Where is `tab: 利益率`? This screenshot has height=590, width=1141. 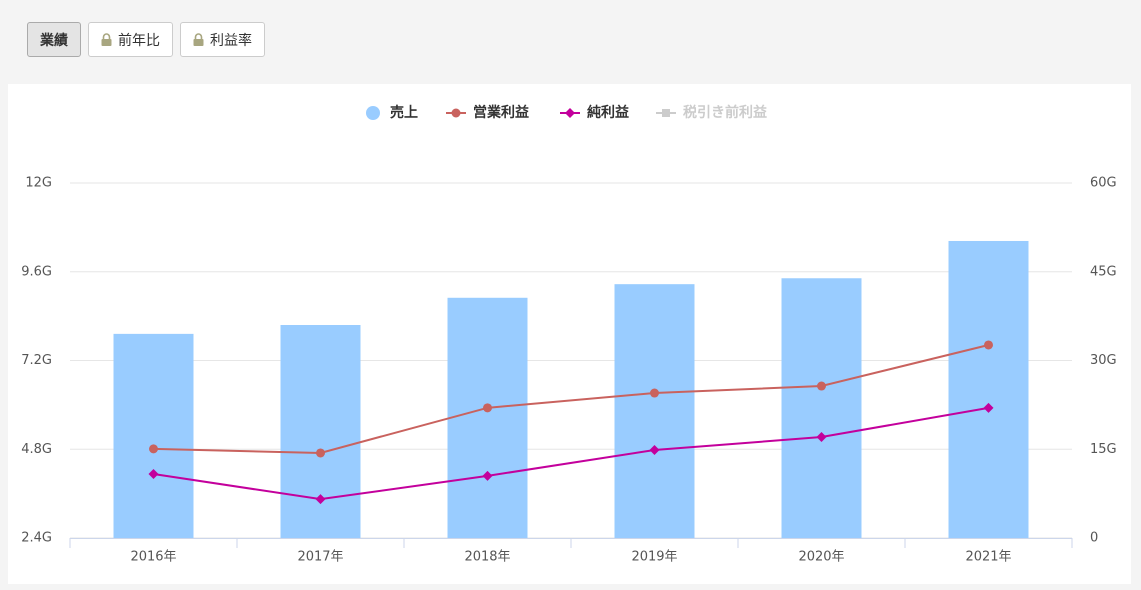
tab: 利益率 is located at coordinates (222, 39).